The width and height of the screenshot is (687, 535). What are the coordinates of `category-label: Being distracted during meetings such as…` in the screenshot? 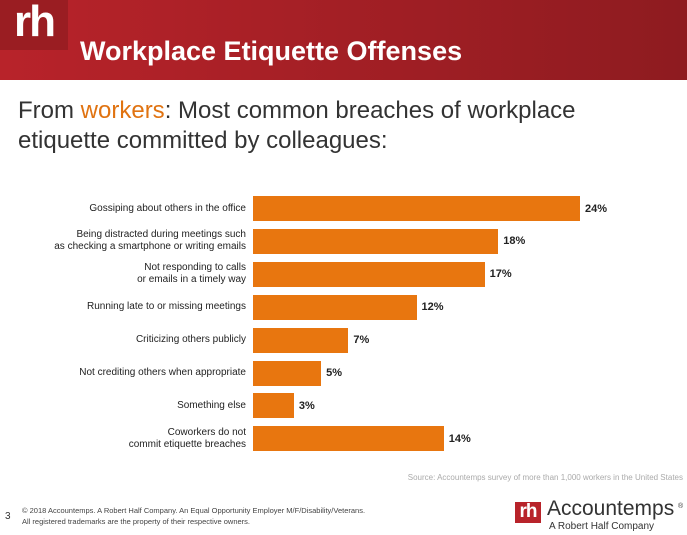 It's located at (150, 241).